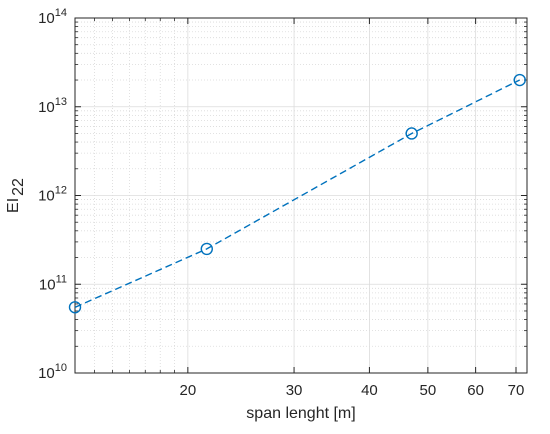  What do you see at coordinates (428, 390) in the screenshot?
I see `x-tick-label: 50` at bounding box center [428, 390].